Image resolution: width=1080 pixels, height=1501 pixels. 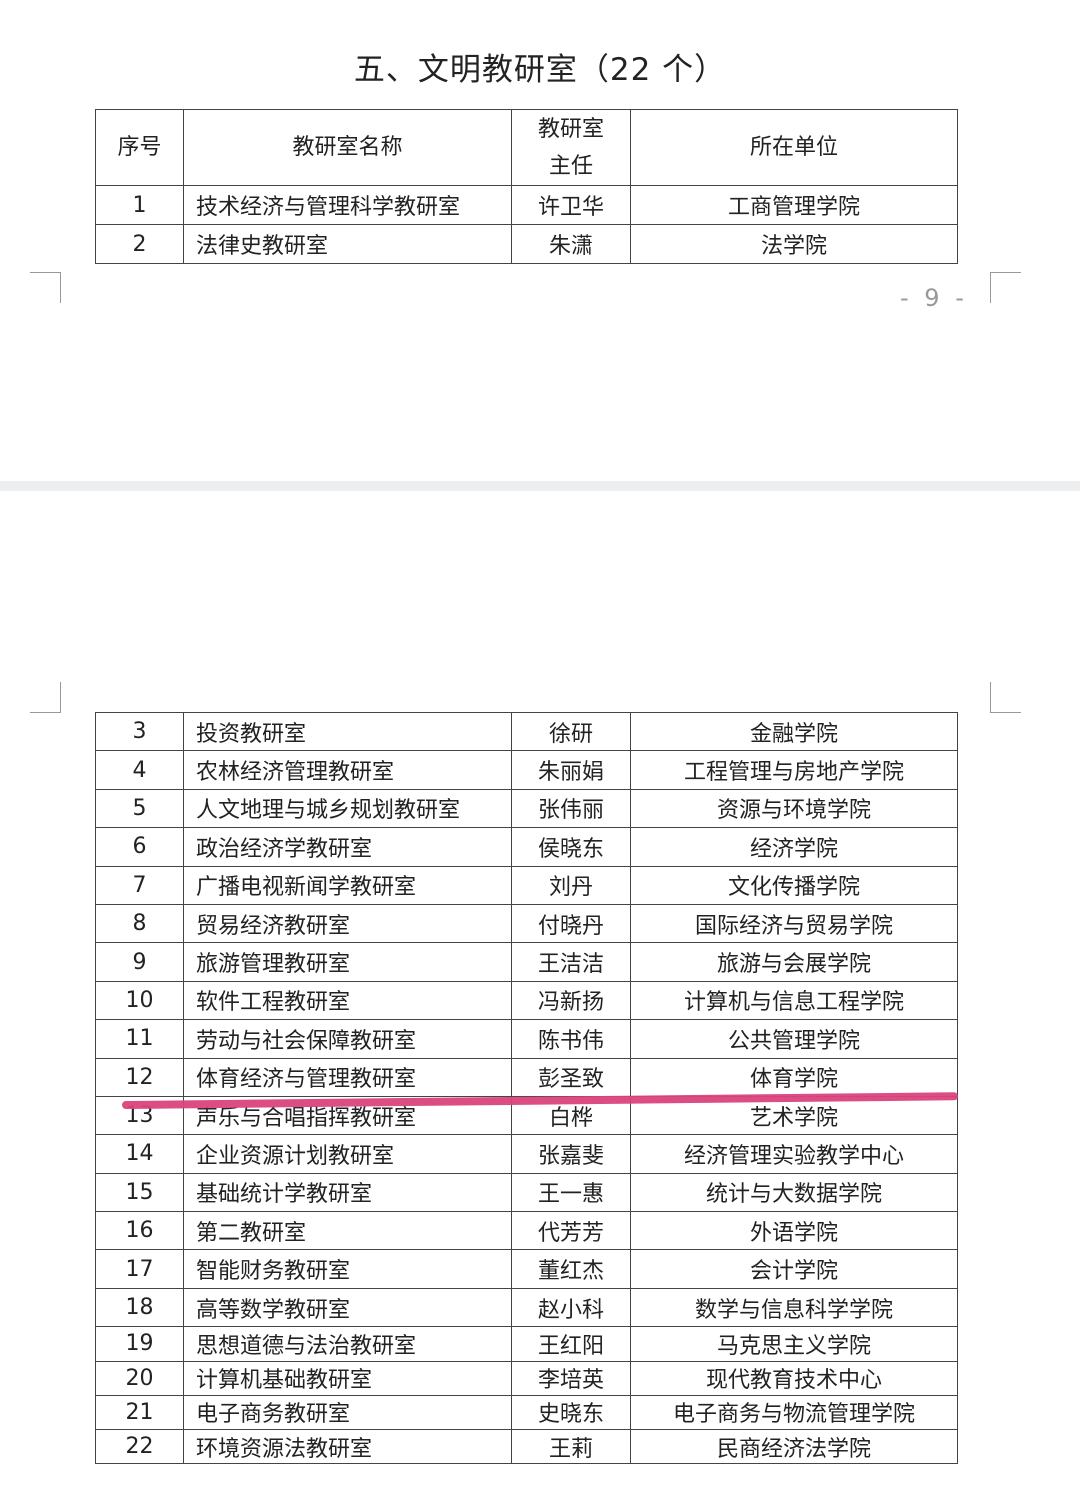 What do you see at coordinates (347, 1154) in the screenshot?
I see `cell-name: 企业资源计划教研室` at bounding box center [347, 1154].